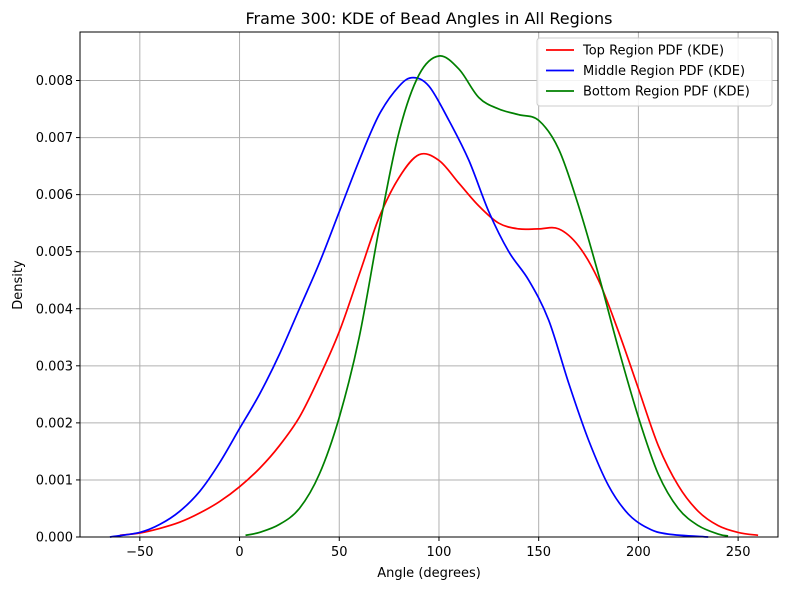 The height and width of the screenshot is (590, 790). What do you see at coordinates (339, 552) in the screenshot?
I see `x-tick-label: 50` at bounding box center [339, 552].